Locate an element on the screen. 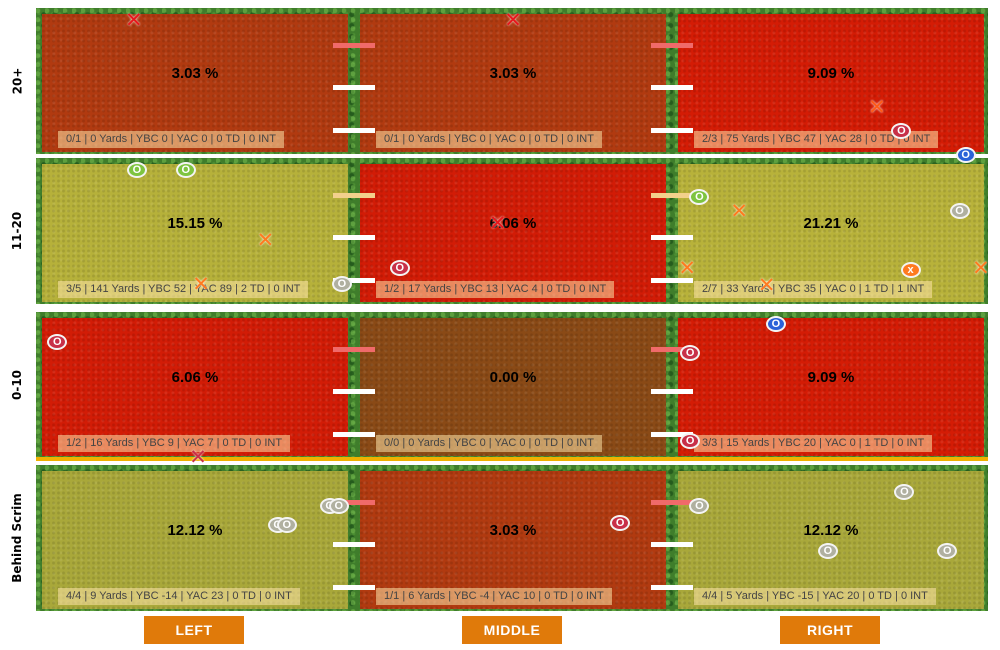 The height and width of the screenshot is (650, 1000). column-button-middle: MIDDLE is located at coordinates (512, 630).